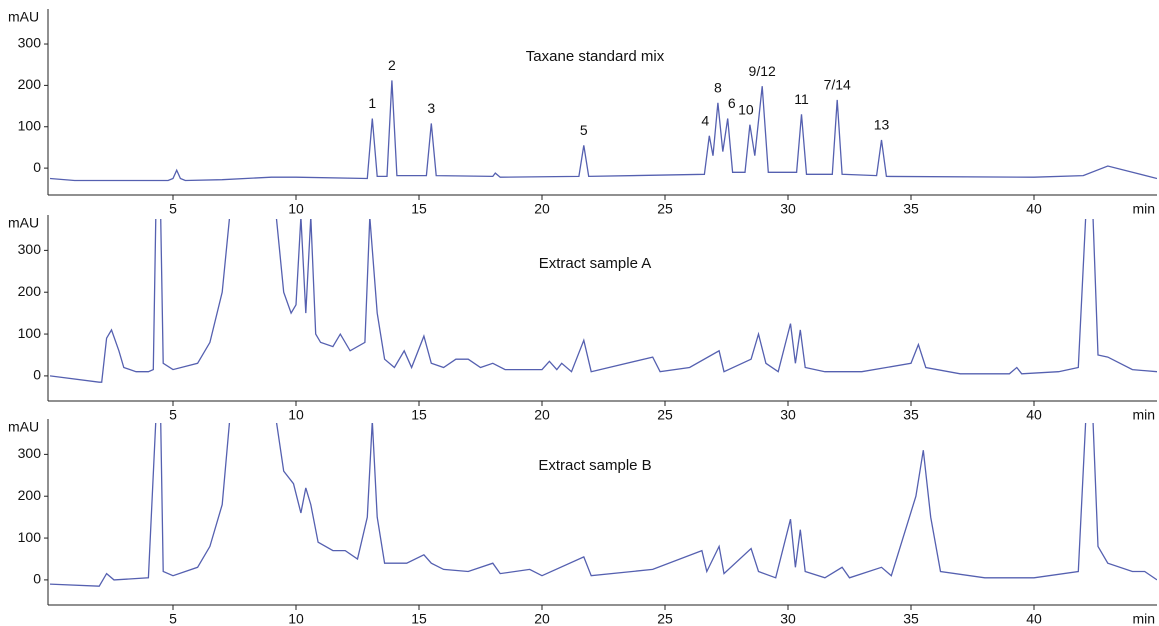 This screenshot has width=1159, height=626. I want to click on panel-title: Extract sample B, so click(594, 465).